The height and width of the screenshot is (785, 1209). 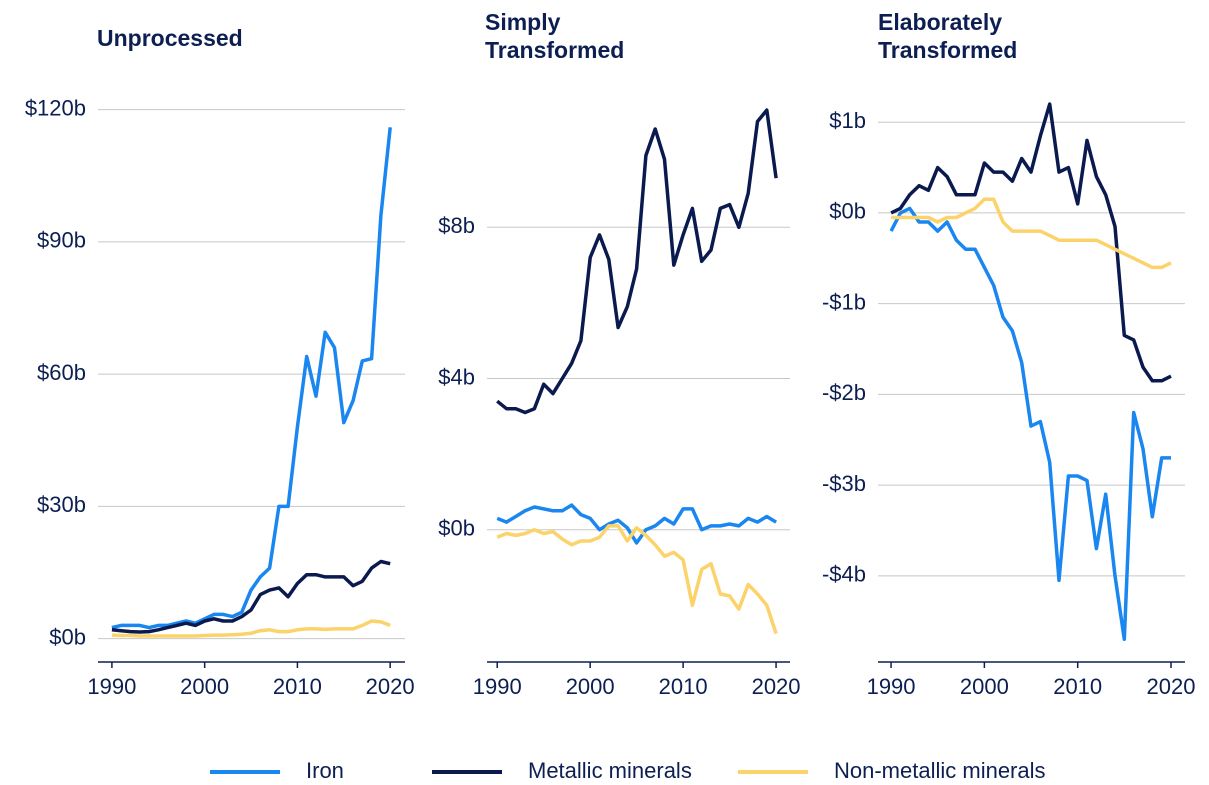 What do you see at coordinates (456, 225) in the screenshot?
I see `y-tick-label: $8b` at bounding box center [456, 225].